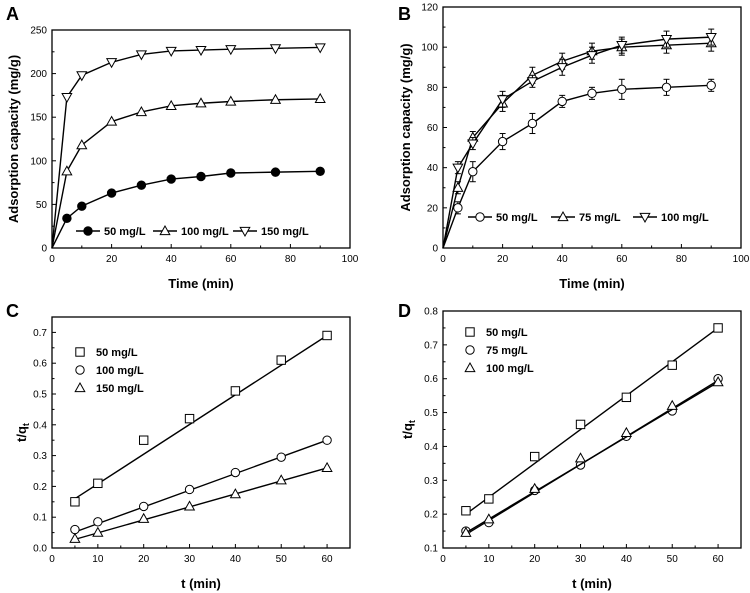 The width and height of the screenshot is (750, 593). What do you see at coordinates (600, 218) in the screenshot?
I see `legend-label-b-1: 75 mg/L` at bounding box center [600, 218].